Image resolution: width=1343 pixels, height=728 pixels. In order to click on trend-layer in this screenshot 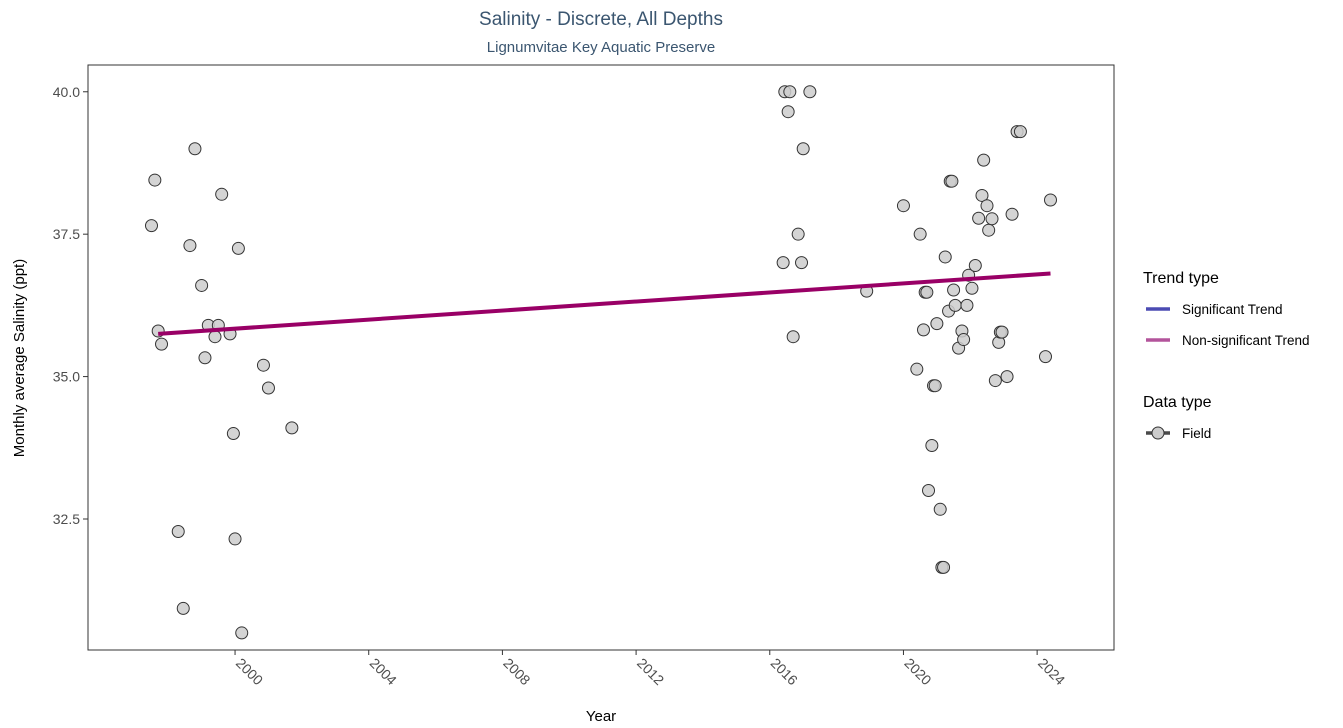, I will do `click(604, 303)`.